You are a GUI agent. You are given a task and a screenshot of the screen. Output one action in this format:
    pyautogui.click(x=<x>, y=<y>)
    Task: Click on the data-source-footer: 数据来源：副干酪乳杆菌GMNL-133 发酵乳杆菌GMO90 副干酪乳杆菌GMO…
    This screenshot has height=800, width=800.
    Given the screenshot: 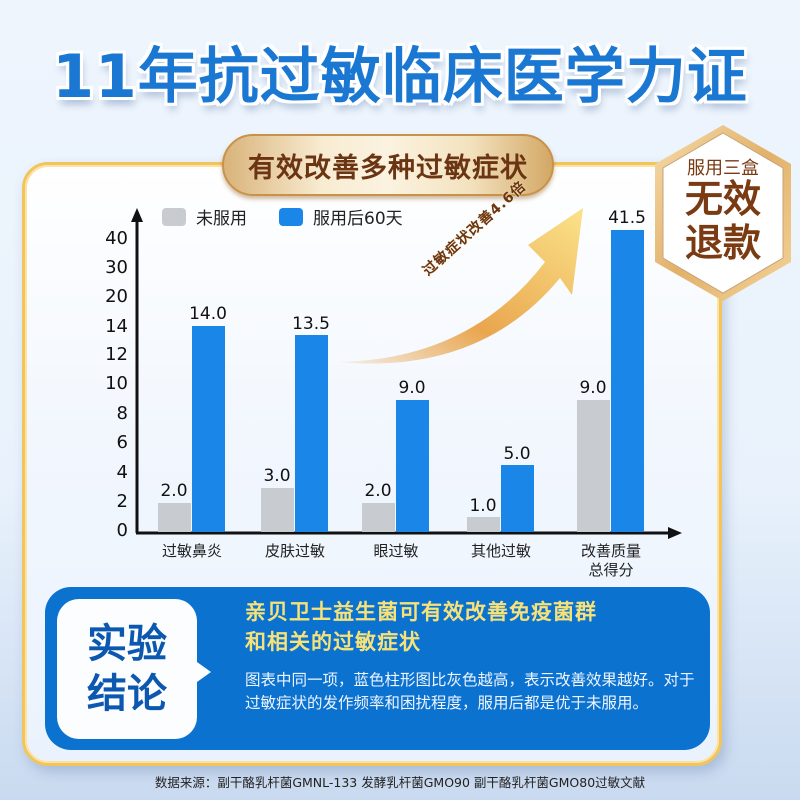 What is the action you would take?
    pyautogui.click(x=400, y=782)
    